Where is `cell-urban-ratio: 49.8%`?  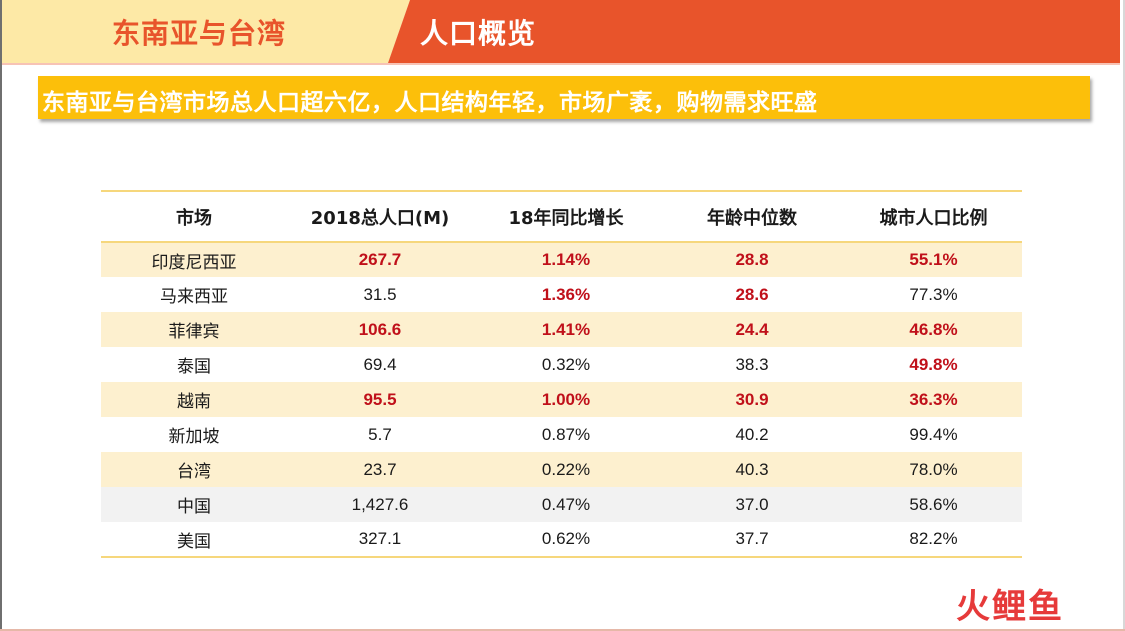 cell-urban-ratio: 49.8% is located at coordinates (933, 364).